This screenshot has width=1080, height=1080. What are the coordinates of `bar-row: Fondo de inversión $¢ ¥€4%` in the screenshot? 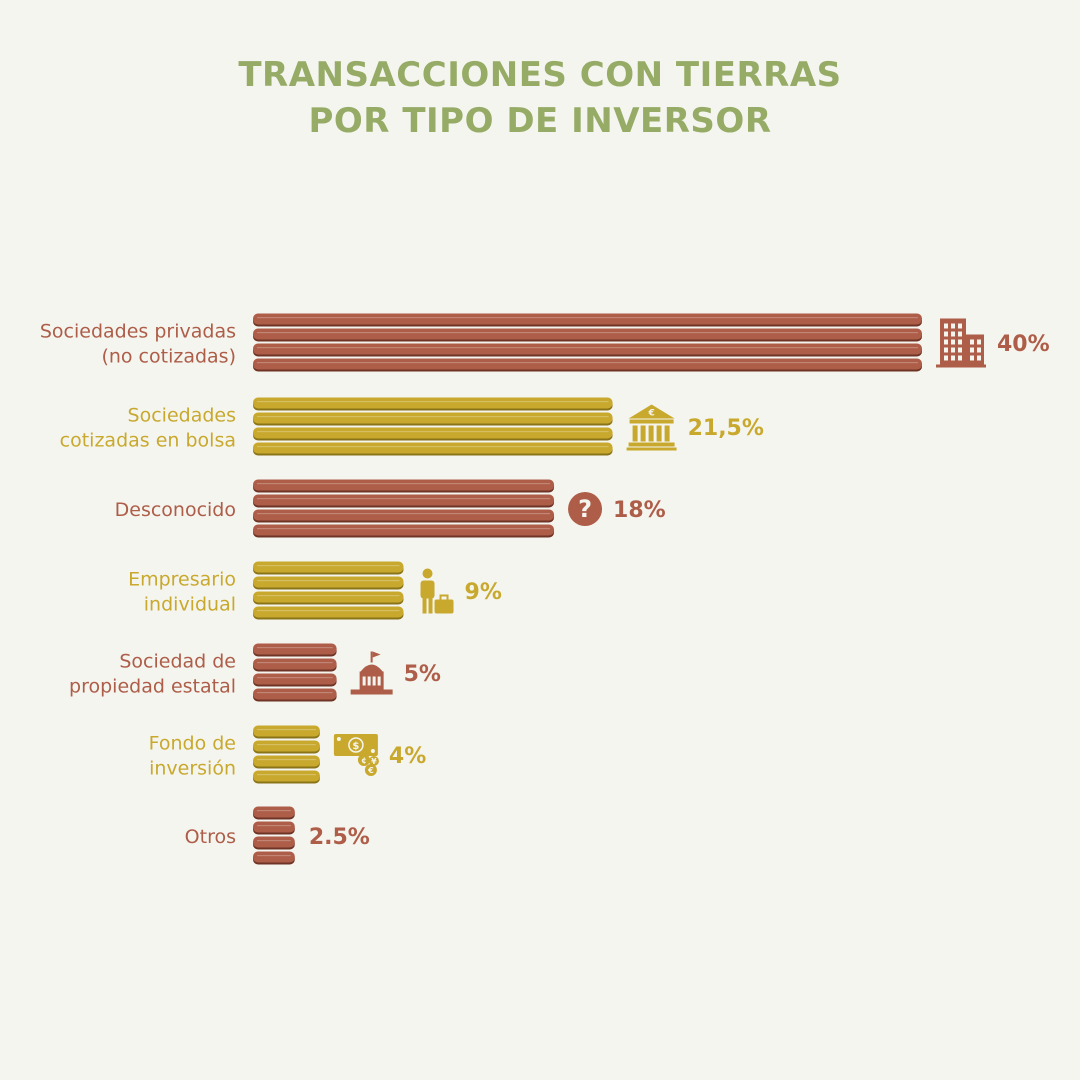 It's located at (287, 754).